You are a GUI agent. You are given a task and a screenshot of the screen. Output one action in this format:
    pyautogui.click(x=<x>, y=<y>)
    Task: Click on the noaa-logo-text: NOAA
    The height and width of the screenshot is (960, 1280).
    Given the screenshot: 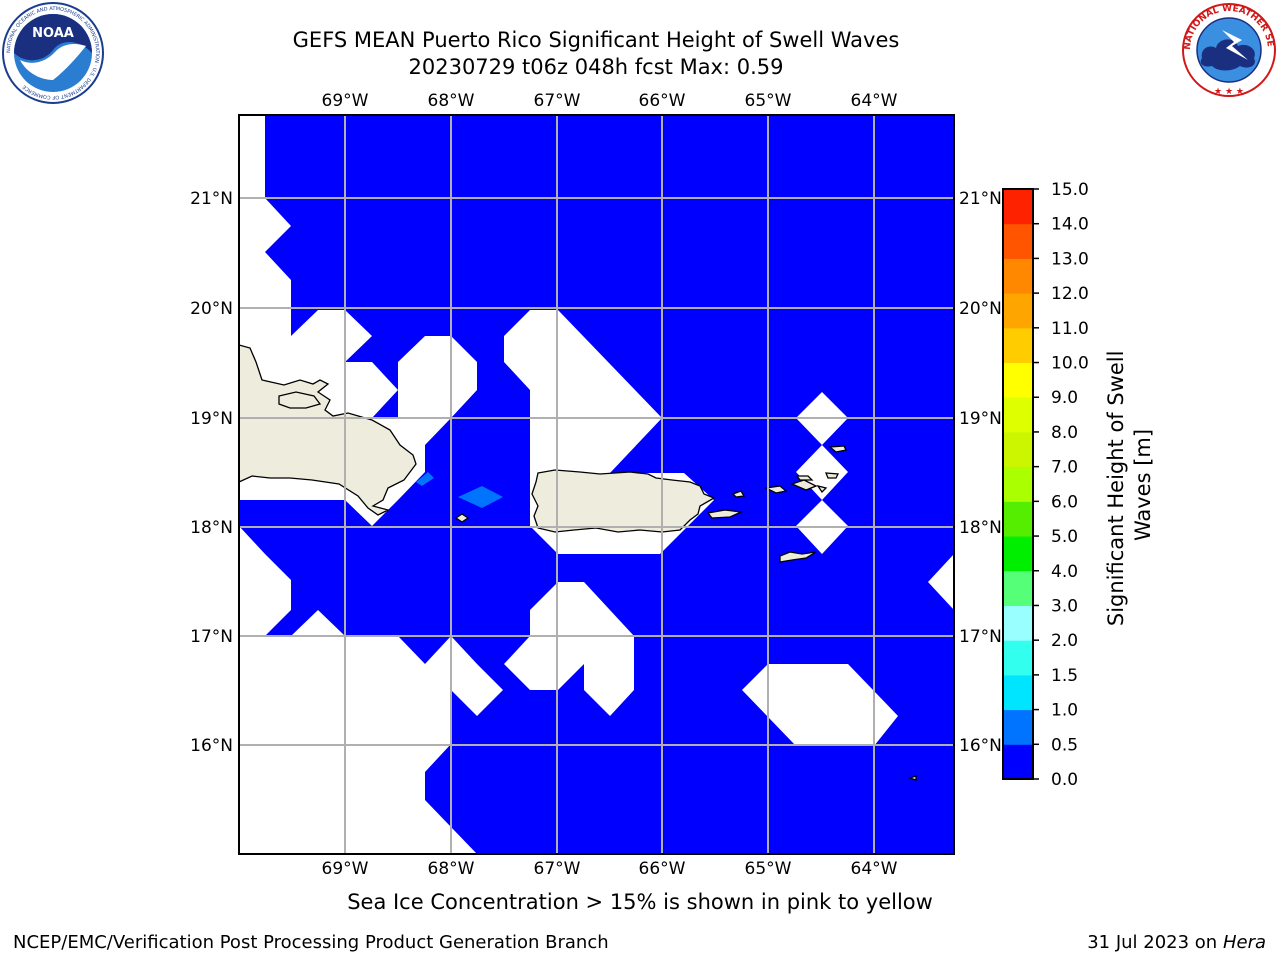 What is the action you would take?
    pyautogui.click(x=53, y=33)
    